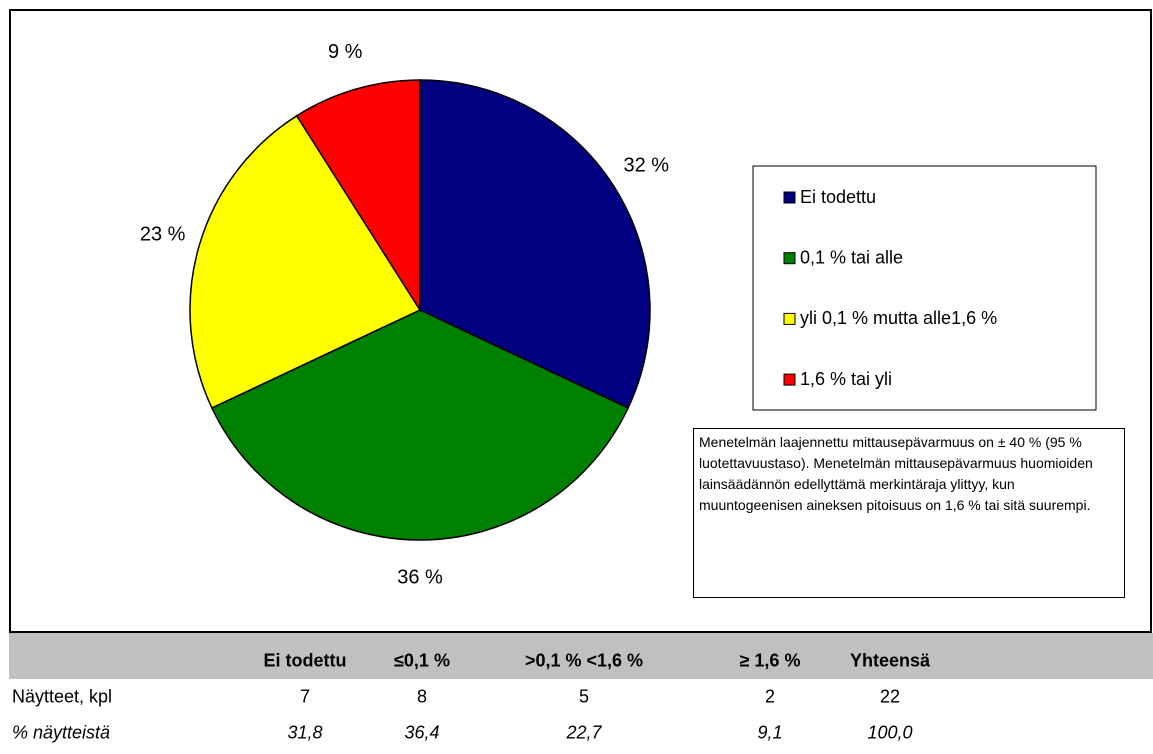 The height and width of the screenshot is (754, 1153). Describe the element at coordinates (305, 696) in the screenshot. I see `table-cell: 7` at that location.